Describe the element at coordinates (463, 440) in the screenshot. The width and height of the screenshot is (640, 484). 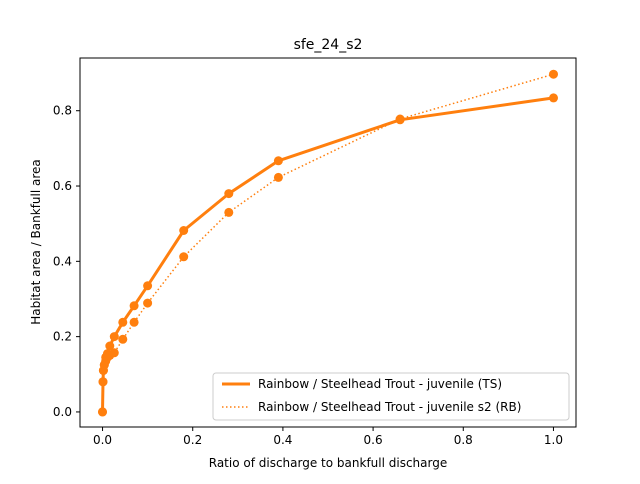
I see `x-tick-label-4: 0.8` at that location.